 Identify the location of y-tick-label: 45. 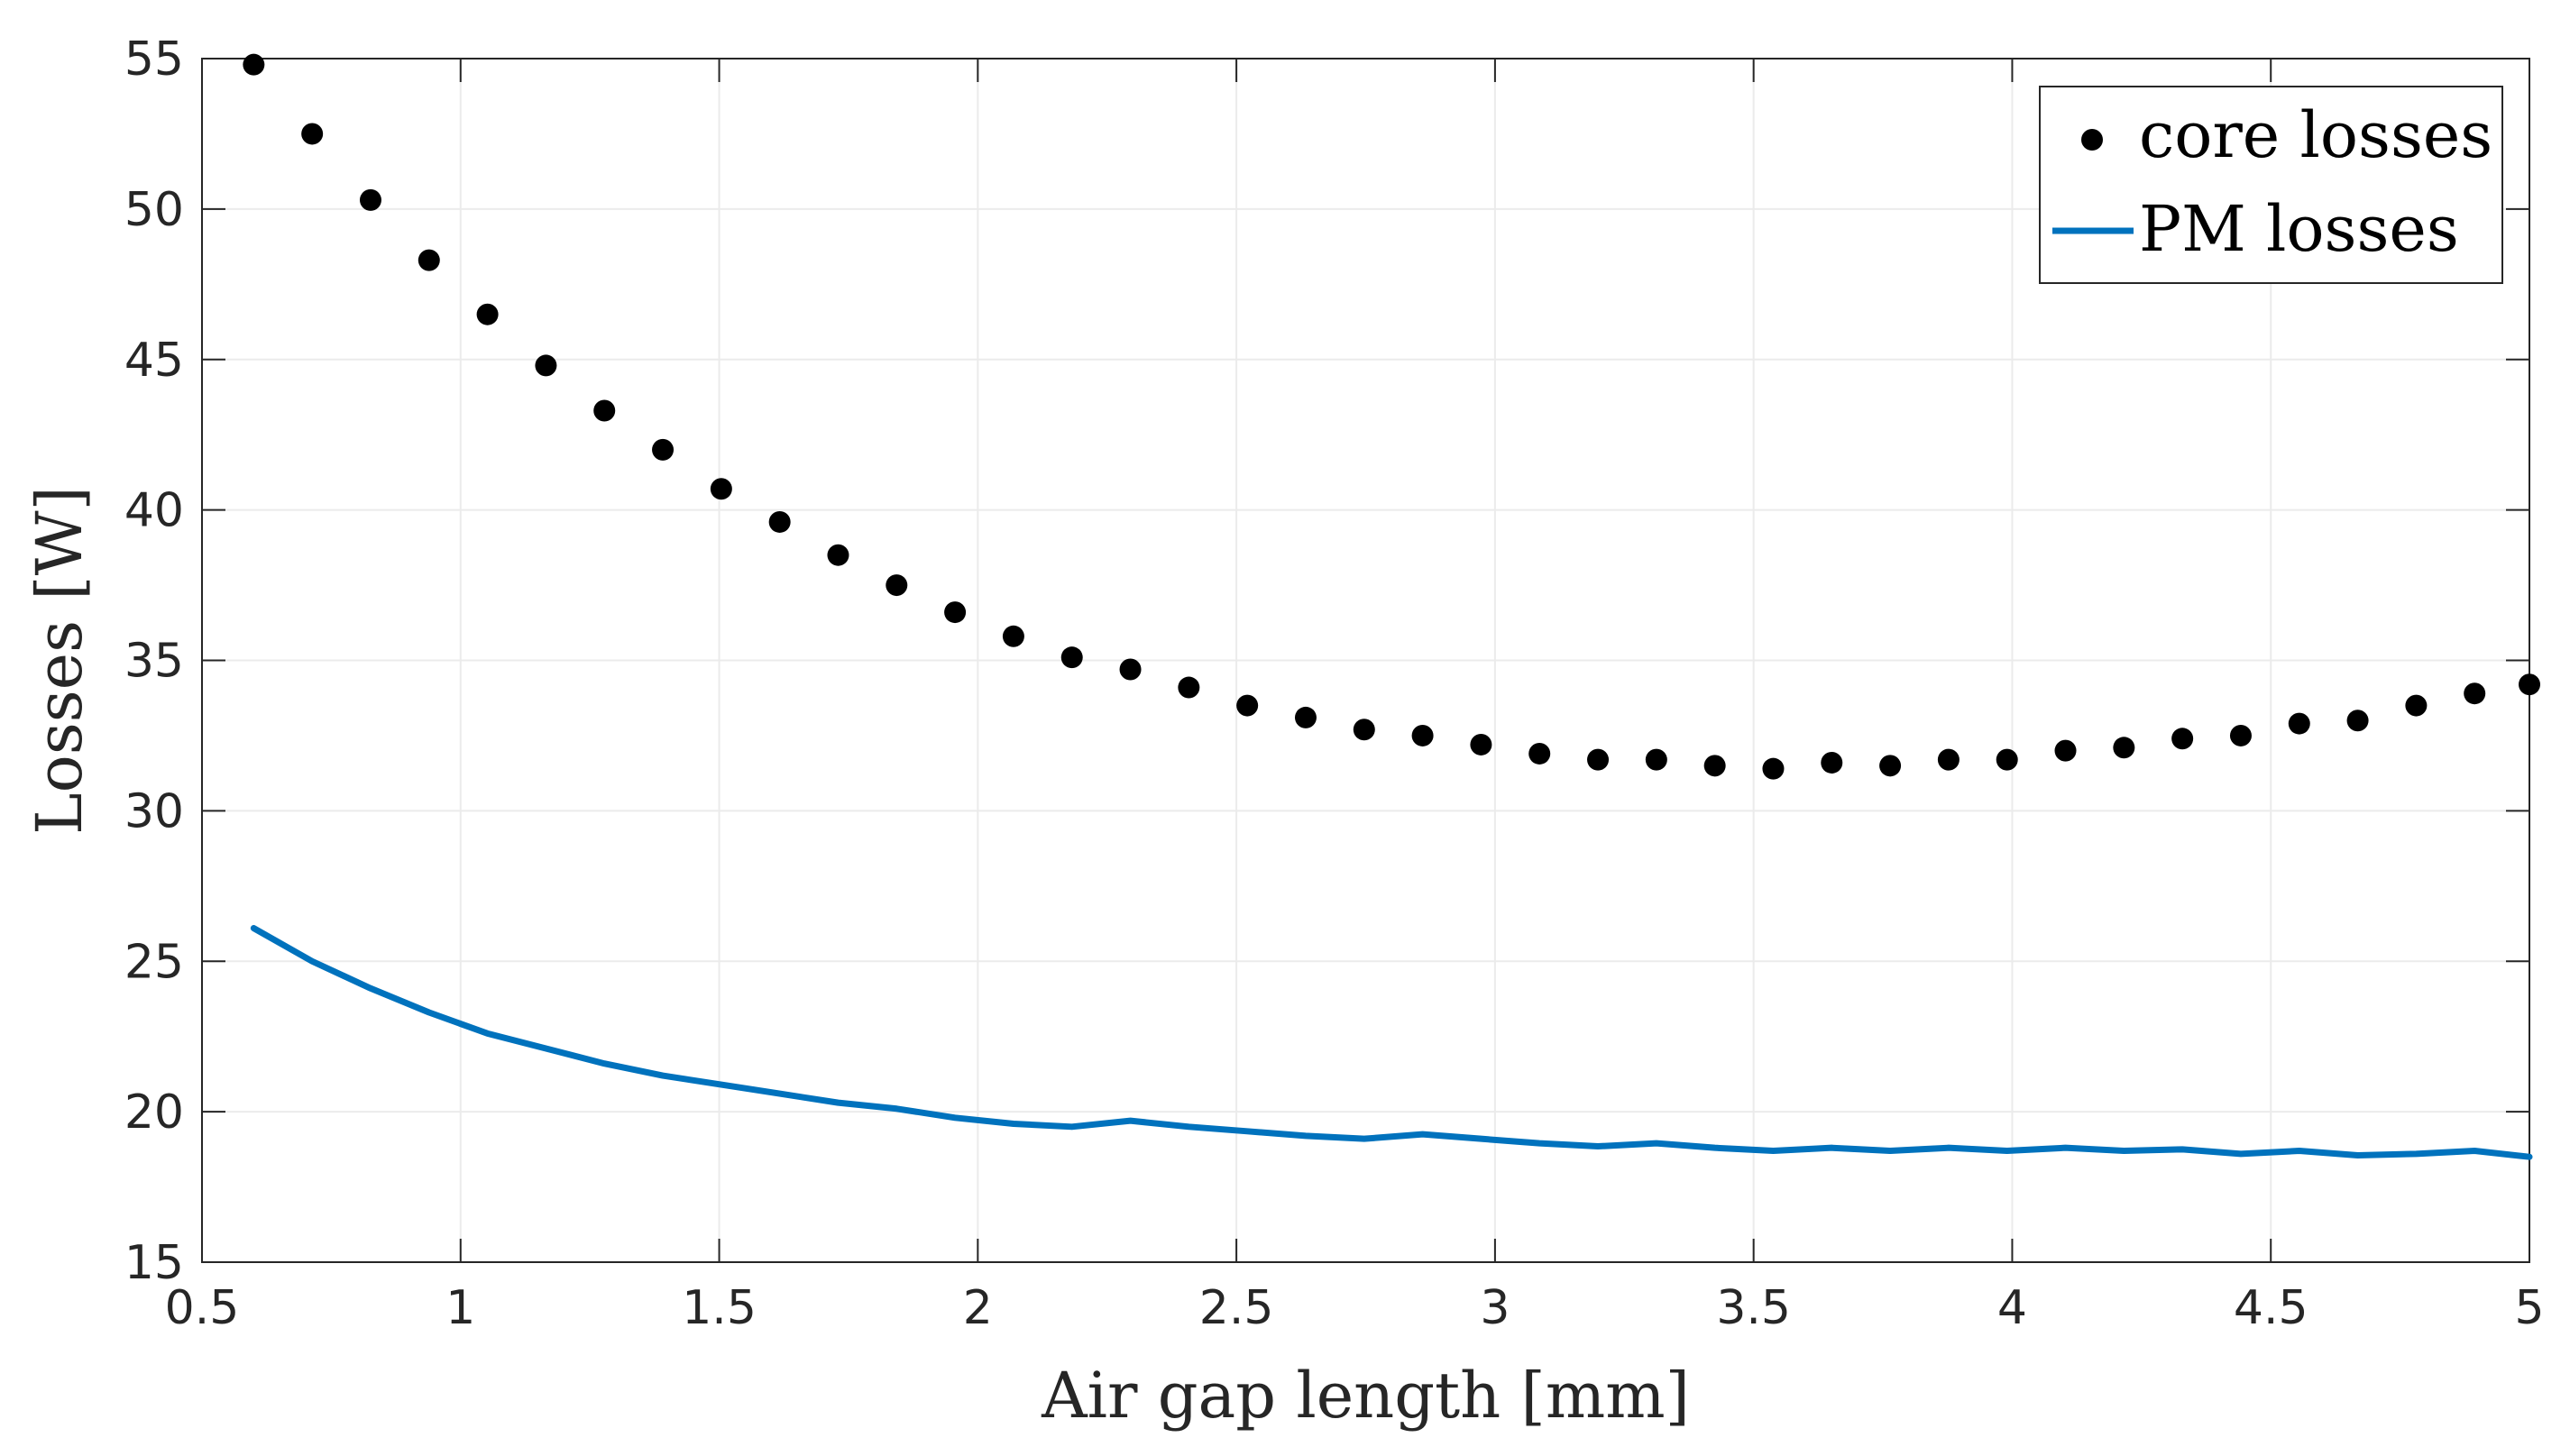
(154, 361).